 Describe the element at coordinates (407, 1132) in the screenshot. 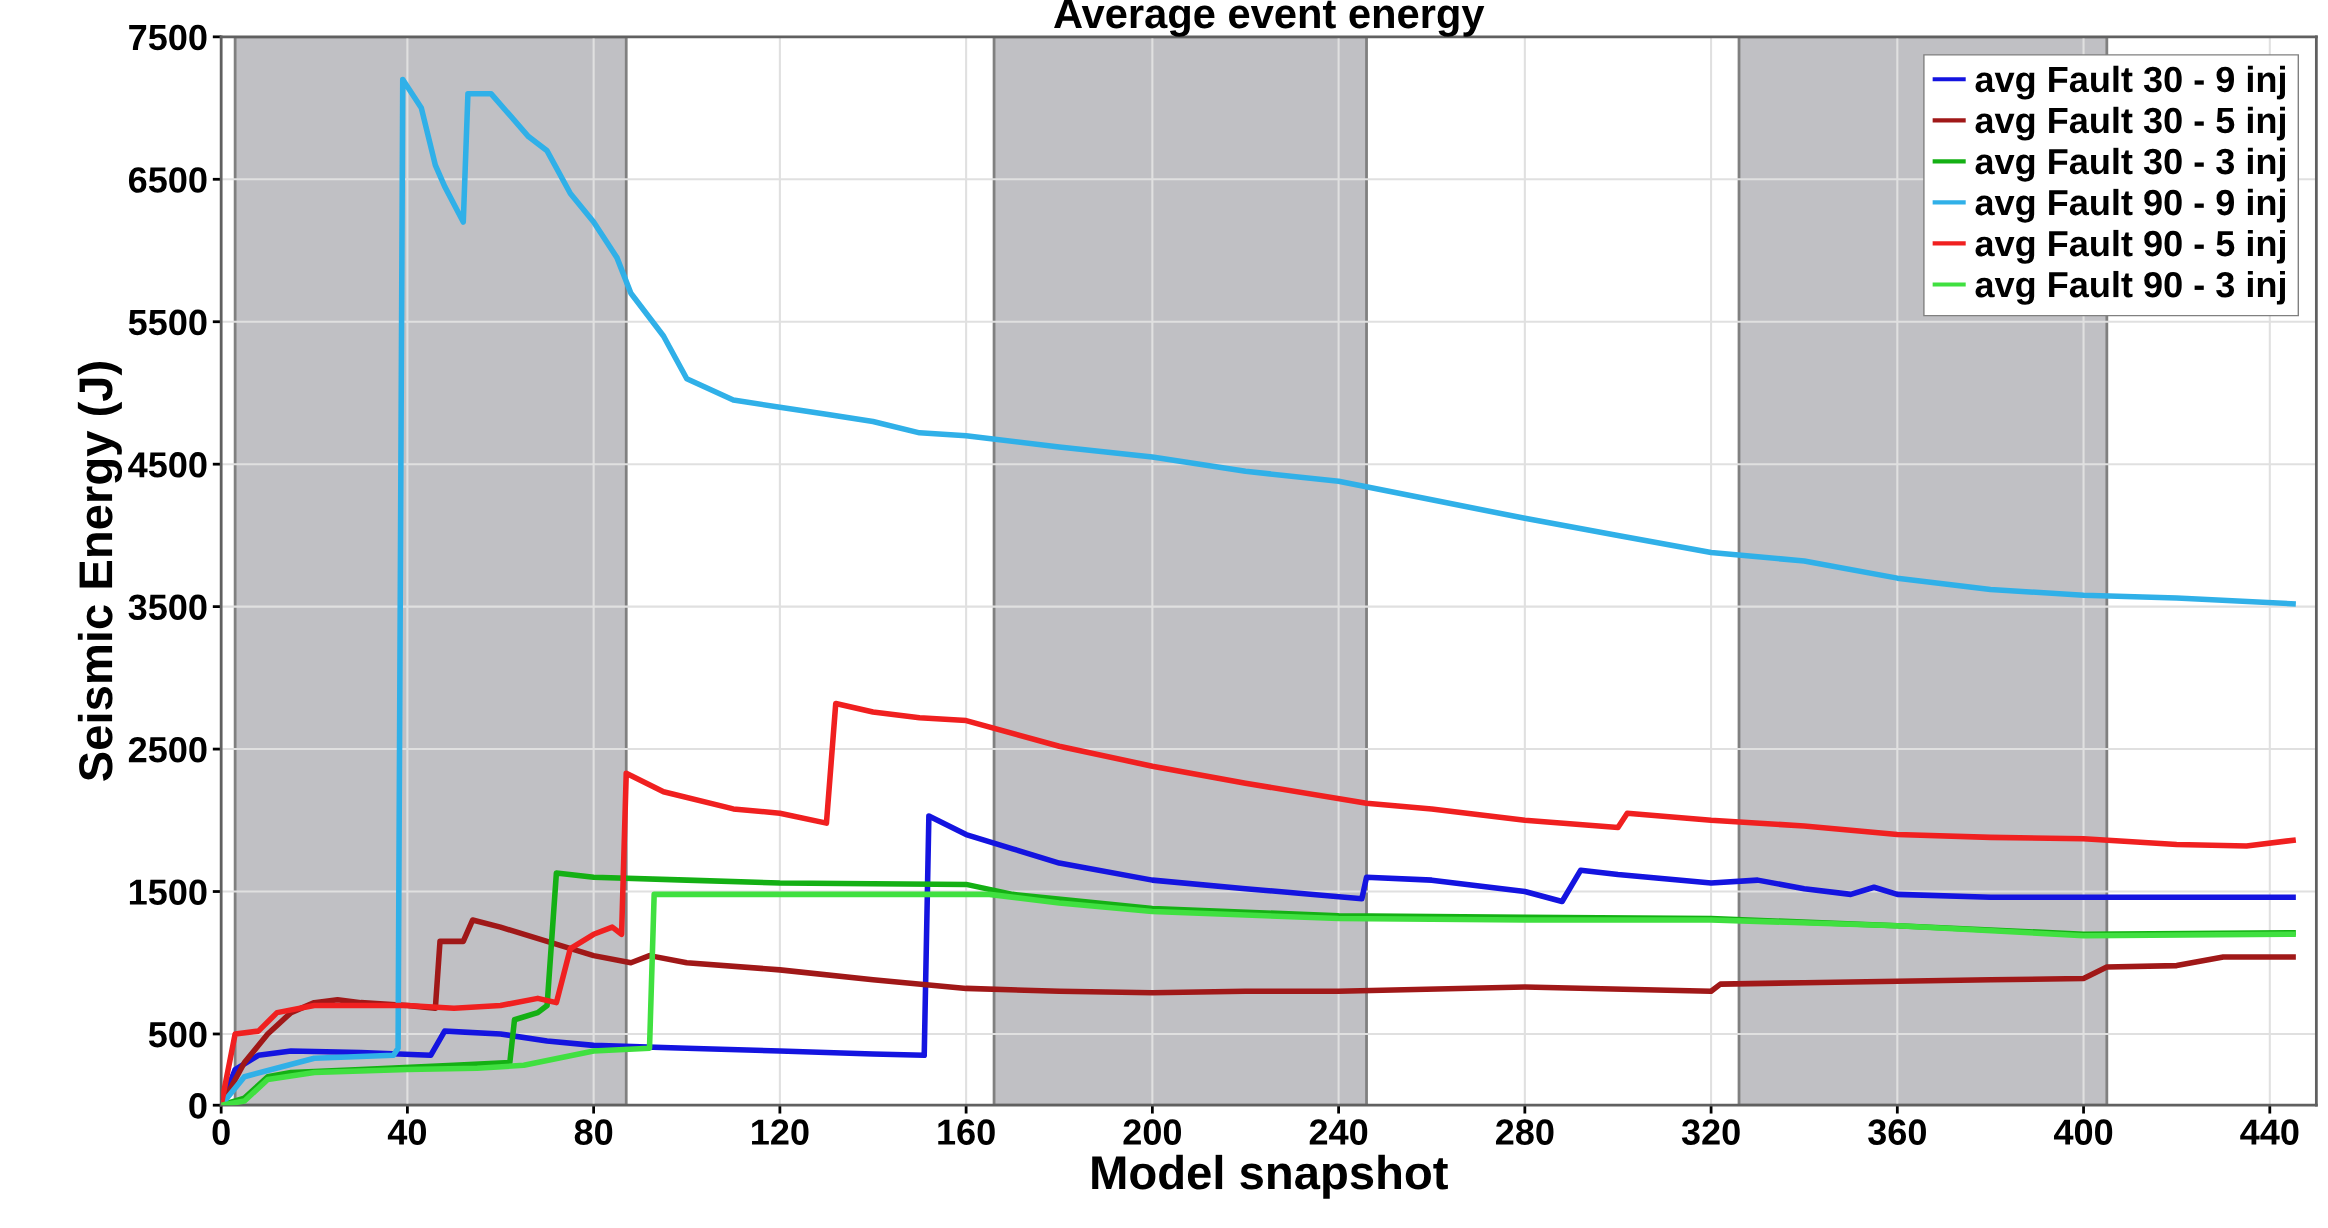

I see `x-tick-label: 40` at that location.